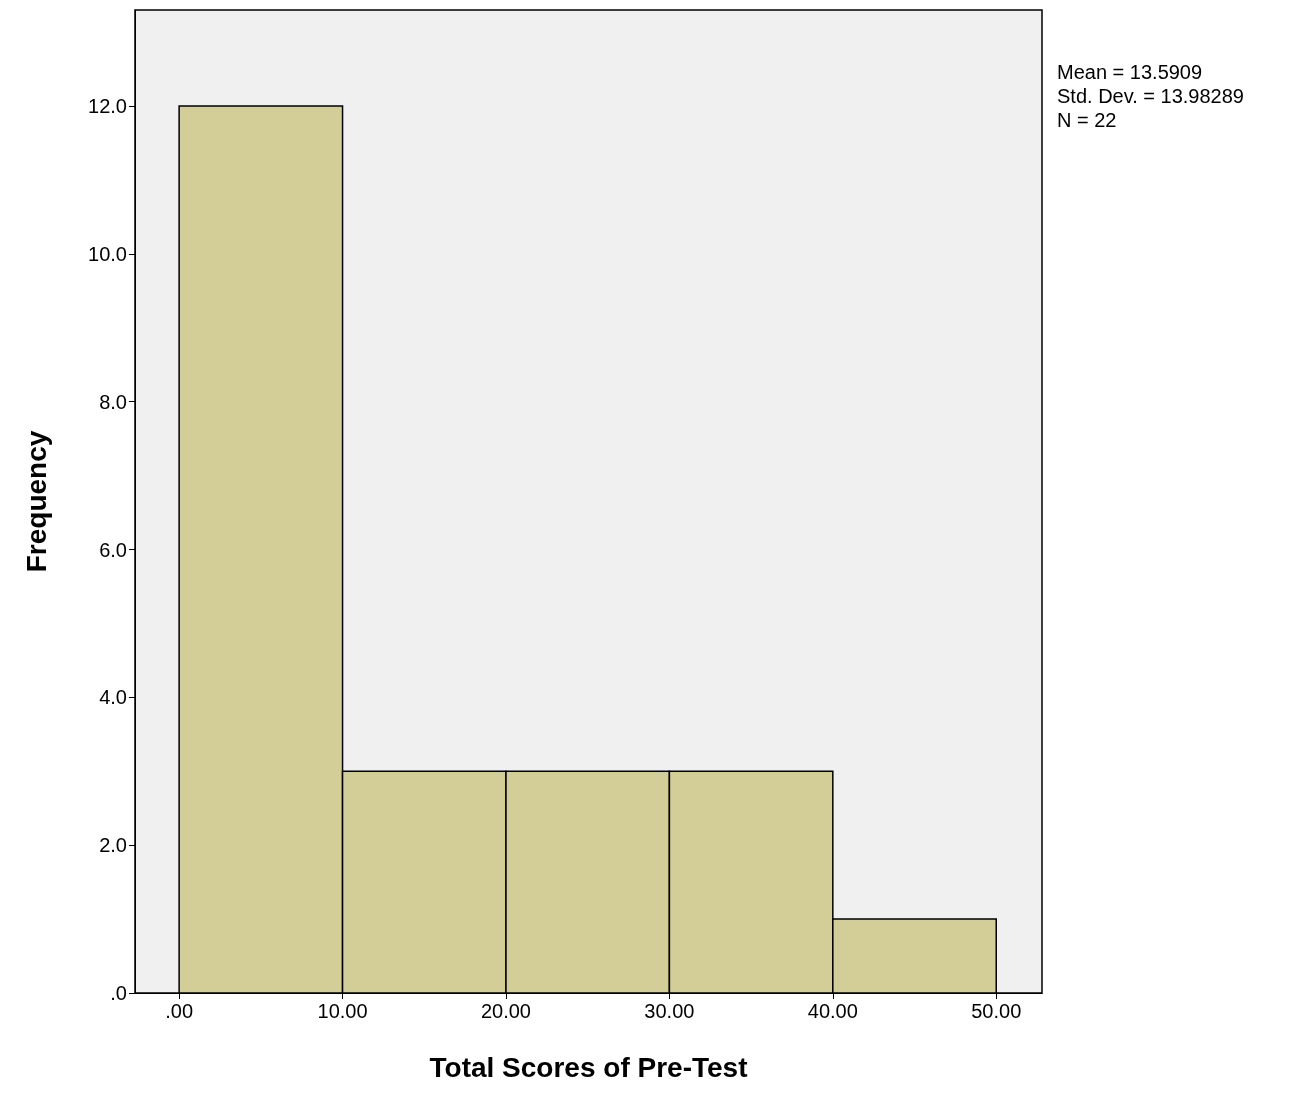 The width and height of the screenshot is (1311, 1104). I want to click on x-tick-label: .00, so click(179, 1011).